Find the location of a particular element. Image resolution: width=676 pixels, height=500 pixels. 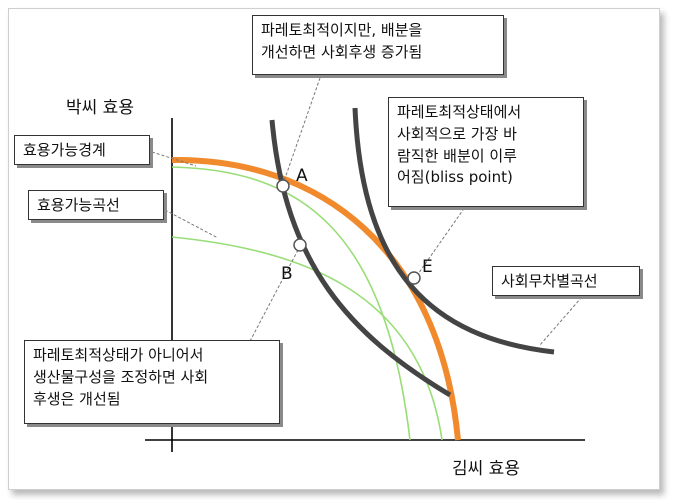

point-e-label: E is located at coordinates (427, 267).